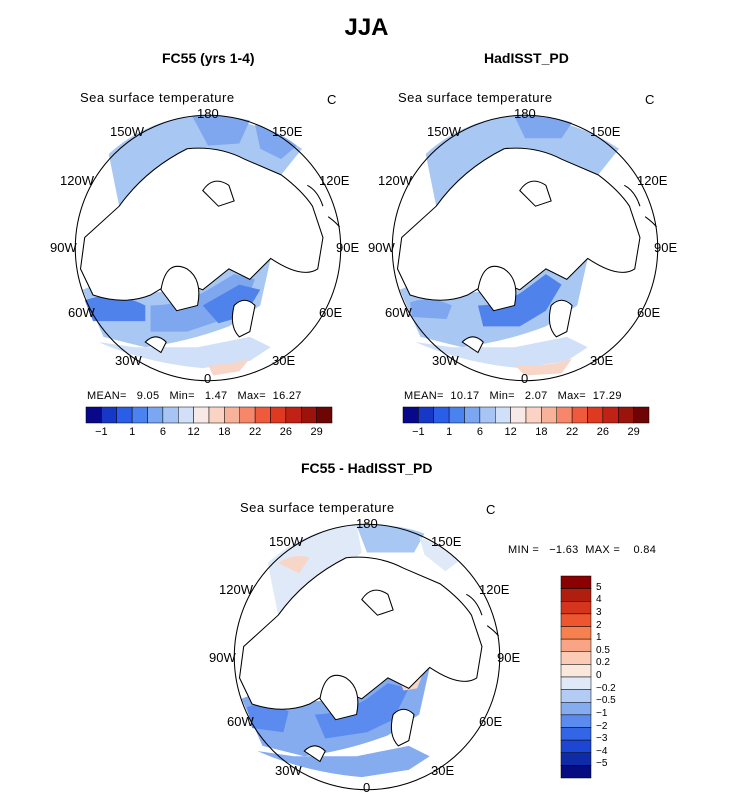 This screenshot has height=798, width=733. What do you see at coordinates (509, 657) in the screenshot?
I see `panel-3-lon-90e: 90E` at bounding box center [509, 657].